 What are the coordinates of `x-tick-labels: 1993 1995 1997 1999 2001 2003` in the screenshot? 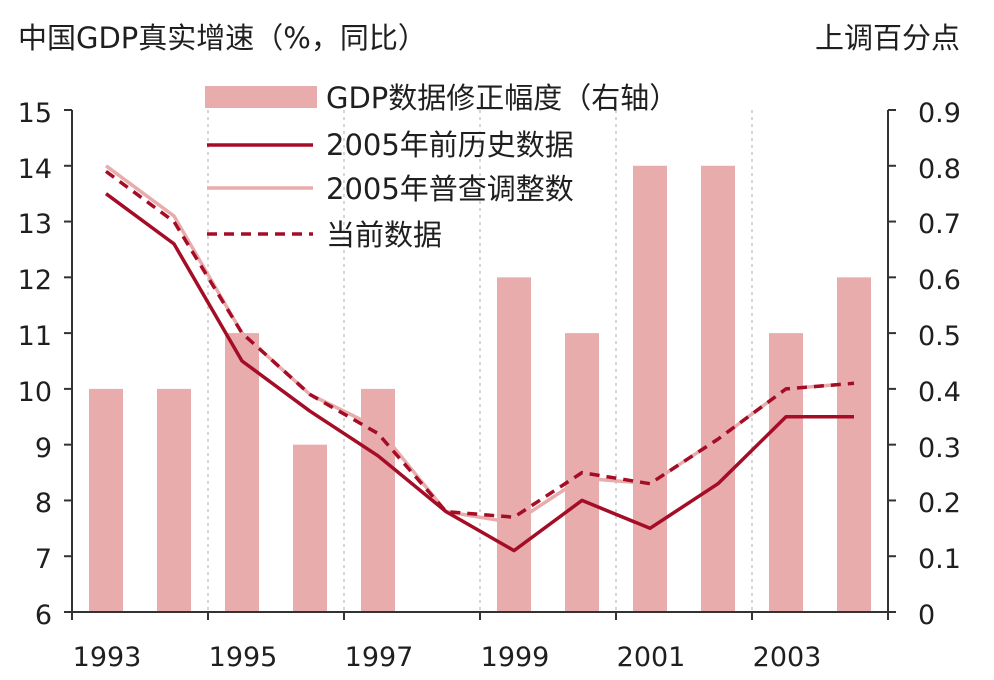 It's located at (447, 657).